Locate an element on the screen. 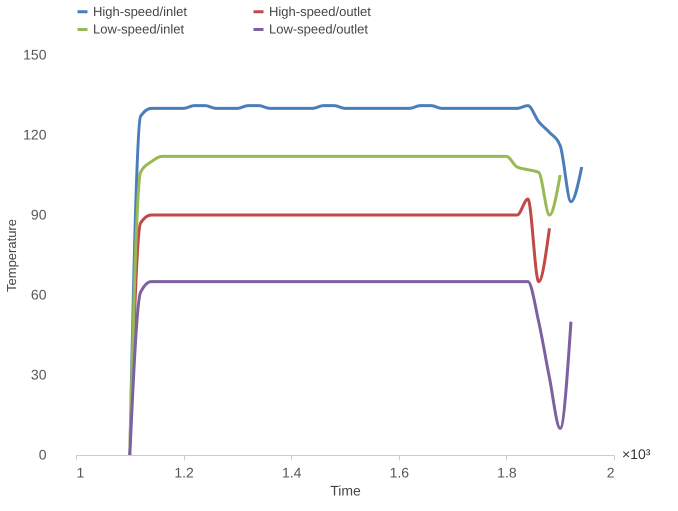 This screenshot has height=511, width=678. y-tick-label: 90 is located at coordinates (38, 214).